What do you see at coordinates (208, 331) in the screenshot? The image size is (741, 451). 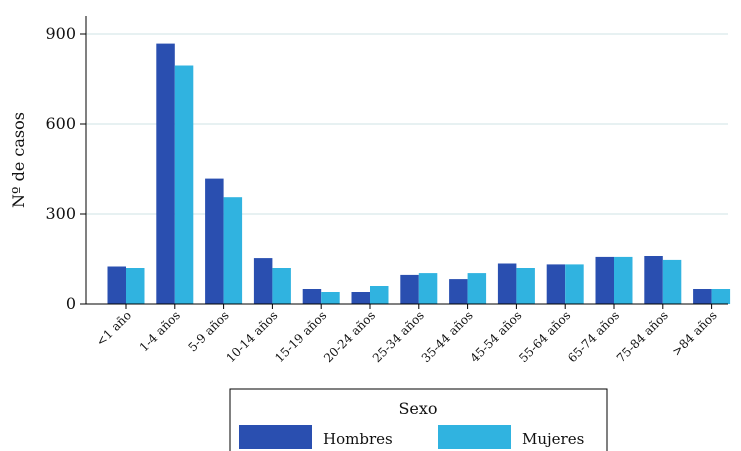 I see `x-tick-label: 5-9 años` at bounding box center [208, 331].